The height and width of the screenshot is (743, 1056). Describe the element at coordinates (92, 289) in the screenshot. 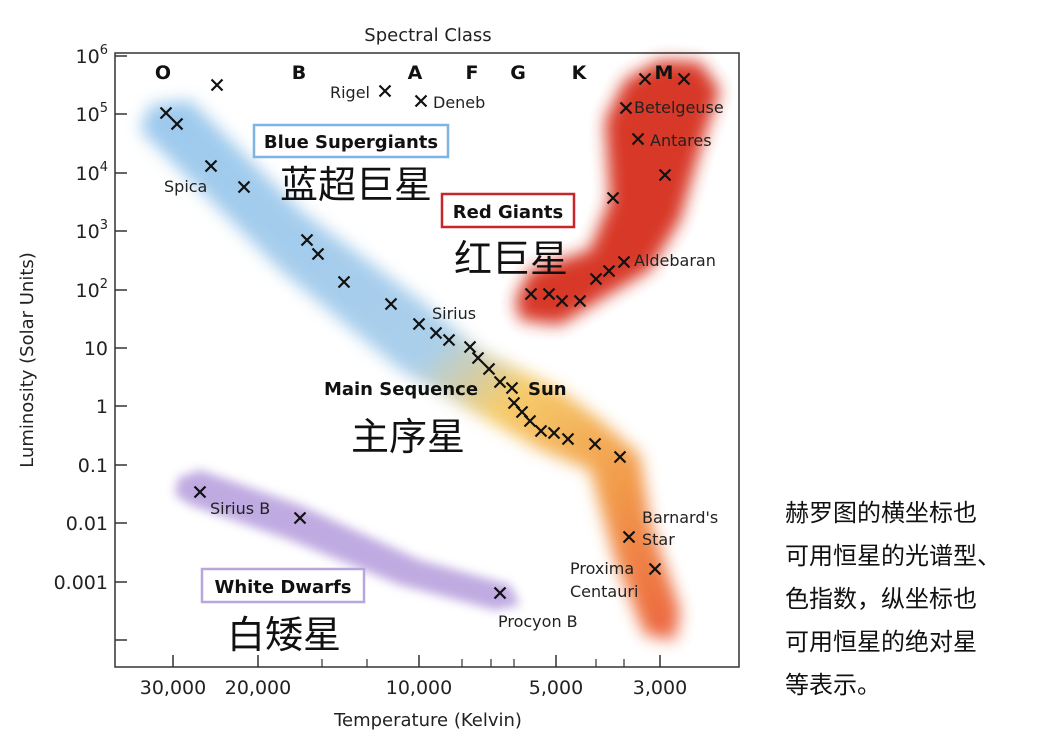

I see `y-tick-label: 10²` at that location.